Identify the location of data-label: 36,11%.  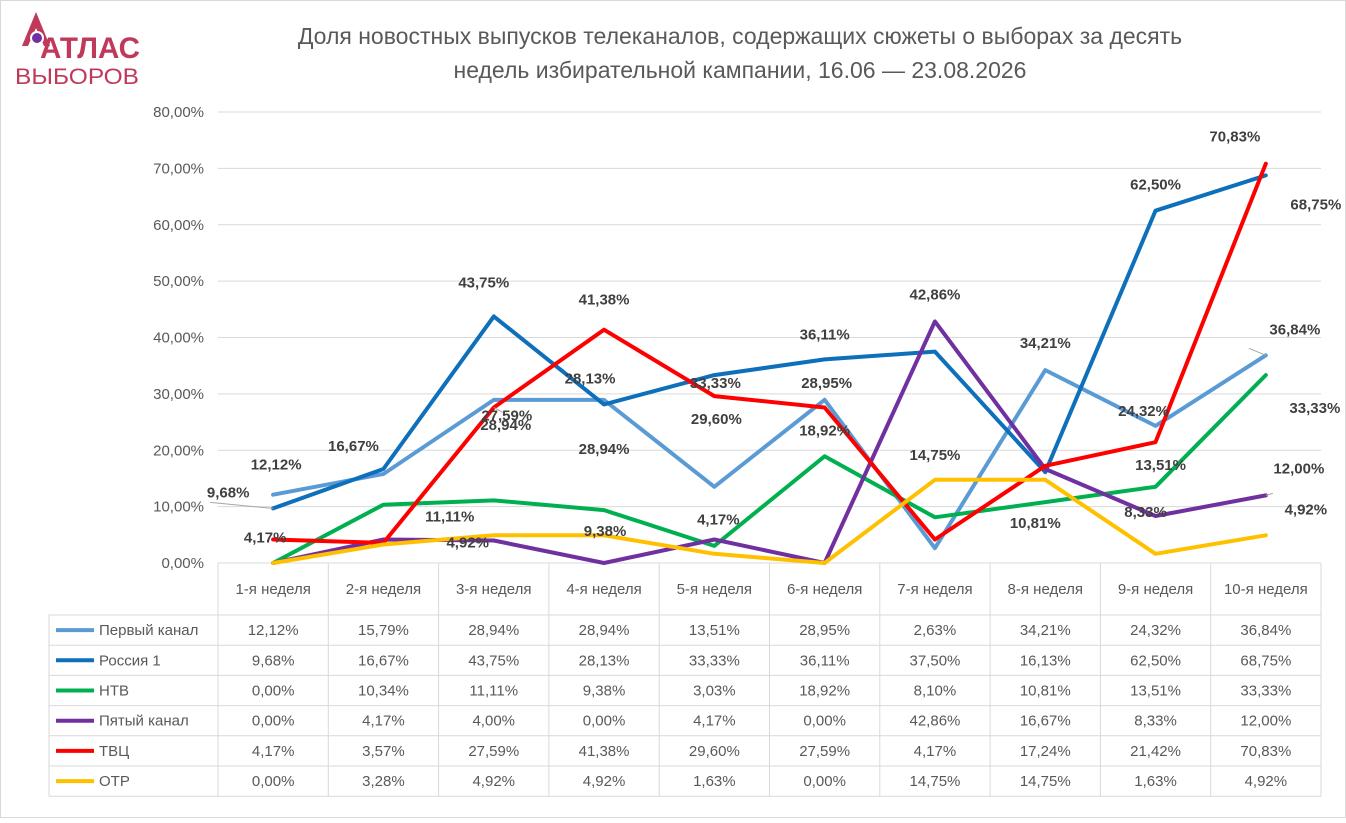
(825, 334).